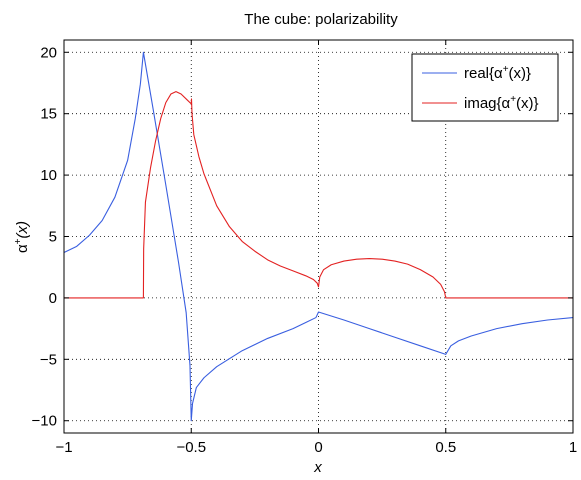 Image resolution: width=581 pixels, height=480 pixels. I want to click on y-tick-label: 5, so click(53, 237).